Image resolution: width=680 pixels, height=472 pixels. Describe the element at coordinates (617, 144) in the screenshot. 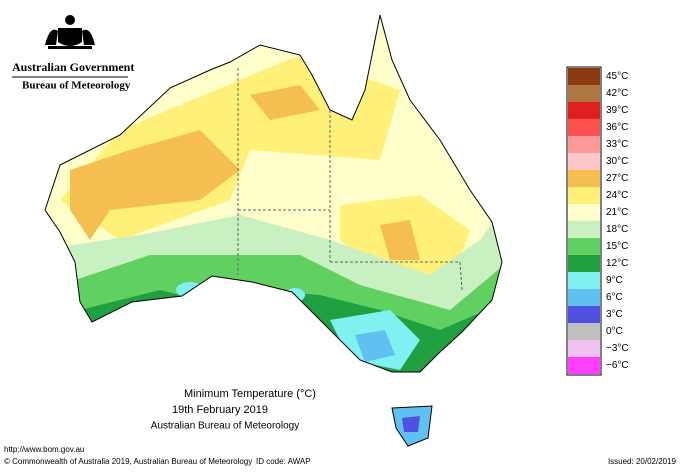

I see `legend-label: 33°C` at that location.